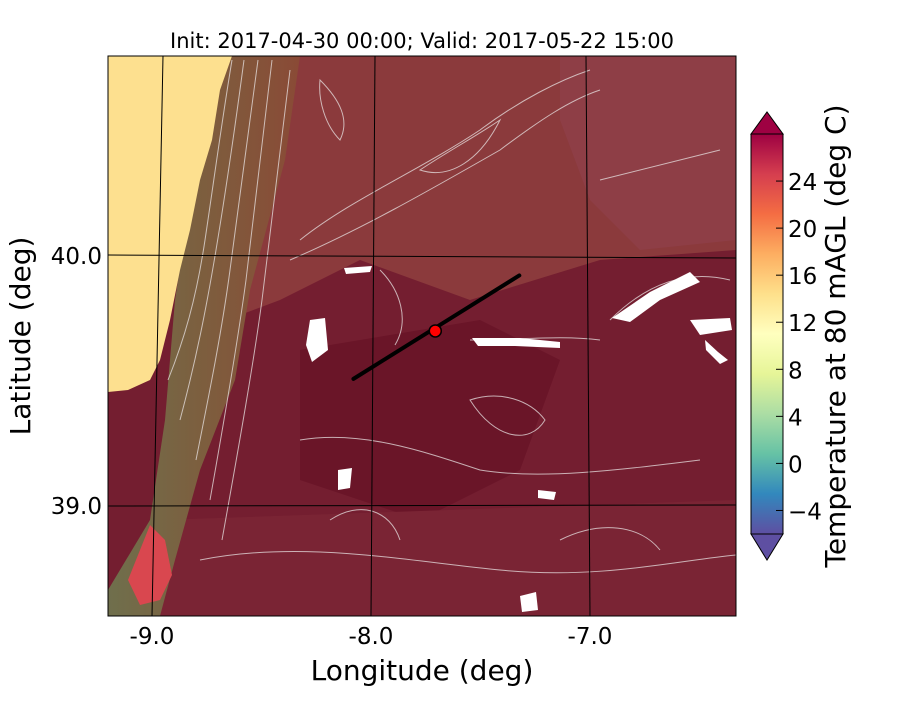 The image size is (900, 704). What do you see at coordinates (648, 153) in the screenshot?
I see `northeast-plateau` at bounding box center [648, 153].